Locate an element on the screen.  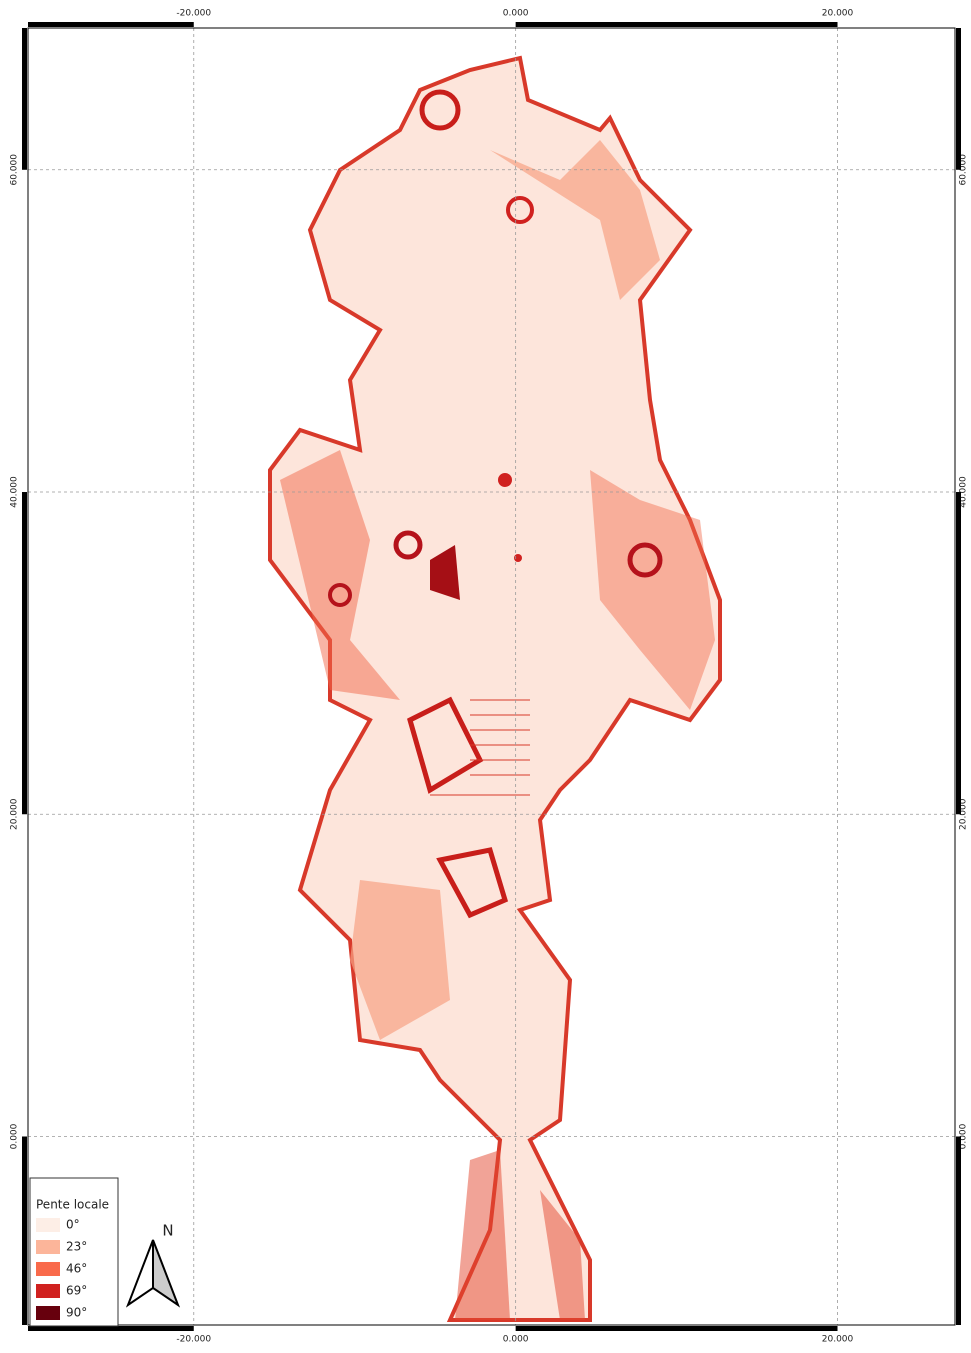
legend-title: Pente locale is located at coordinates (72, 1205).